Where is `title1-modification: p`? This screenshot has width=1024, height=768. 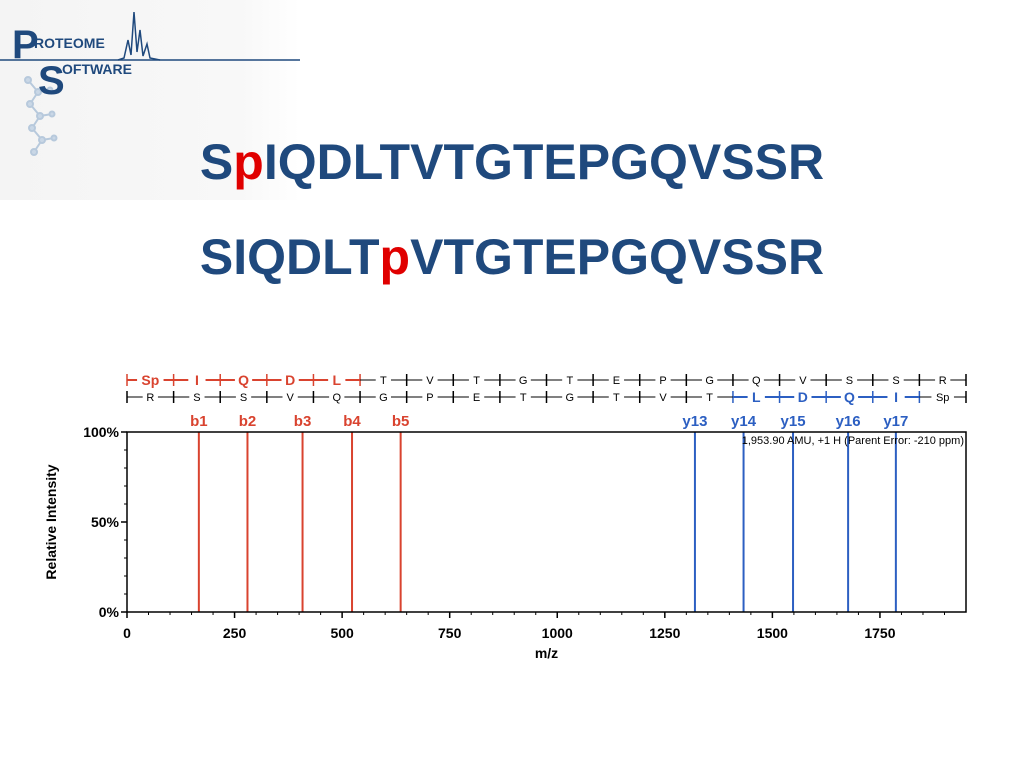
title1-modification: p is located at coordinates (248, 162).